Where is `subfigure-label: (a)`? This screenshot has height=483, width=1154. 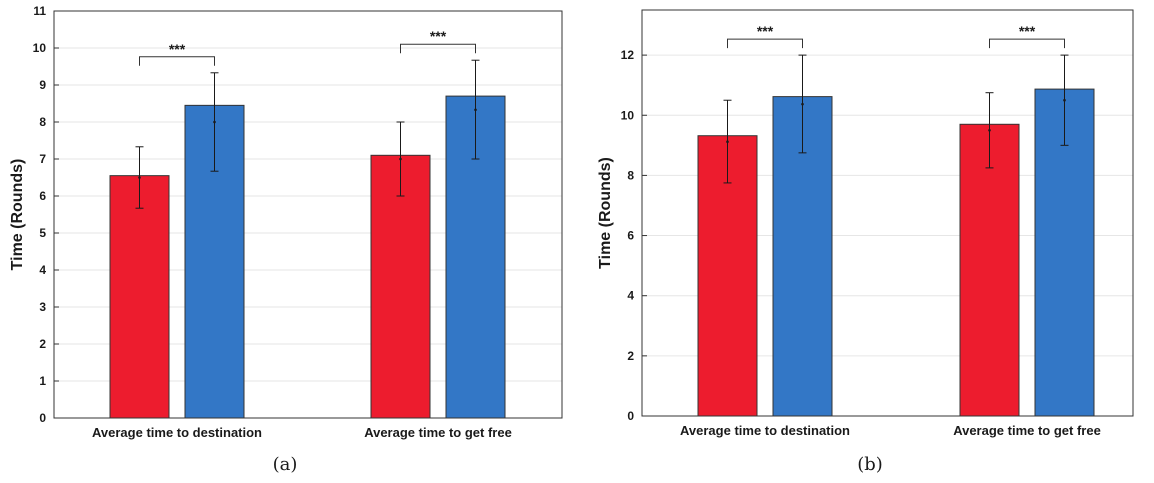
subfigure-label: (a) is located at coordinates (285, 464).